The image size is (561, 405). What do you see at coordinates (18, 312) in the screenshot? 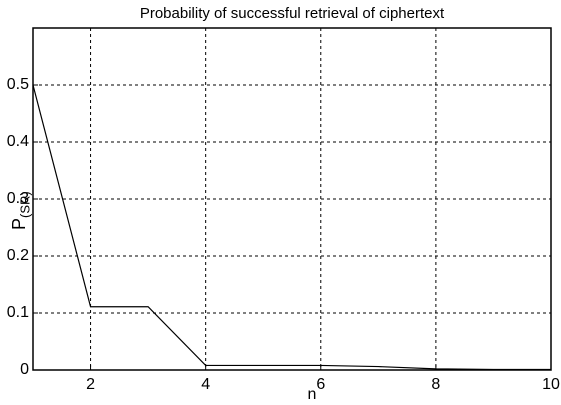
I see `y-tick-label: 0.1` at bounding box center [18, 312].